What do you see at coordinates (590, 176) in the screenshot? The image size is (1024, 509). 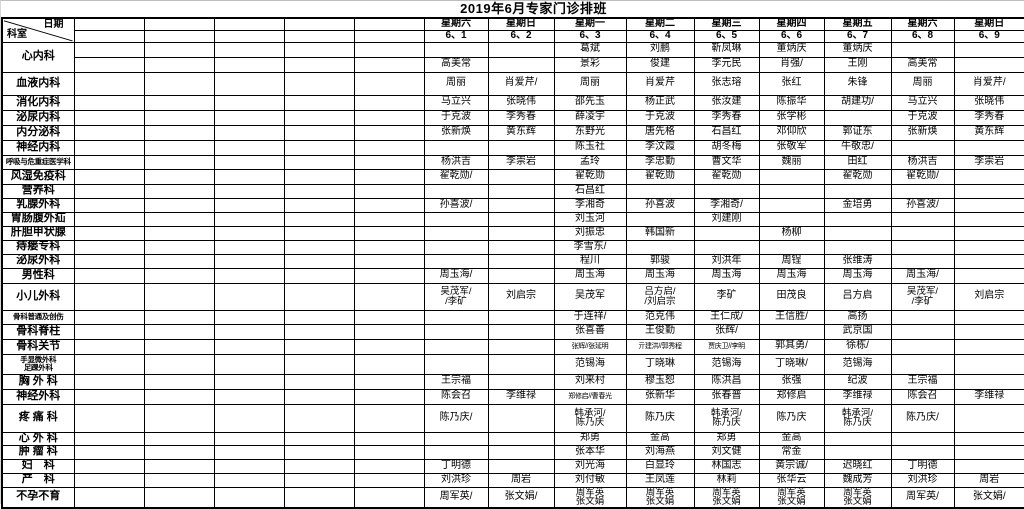 I see `schedule-cell: 翟乾勋` at bounding box center [590, 176].